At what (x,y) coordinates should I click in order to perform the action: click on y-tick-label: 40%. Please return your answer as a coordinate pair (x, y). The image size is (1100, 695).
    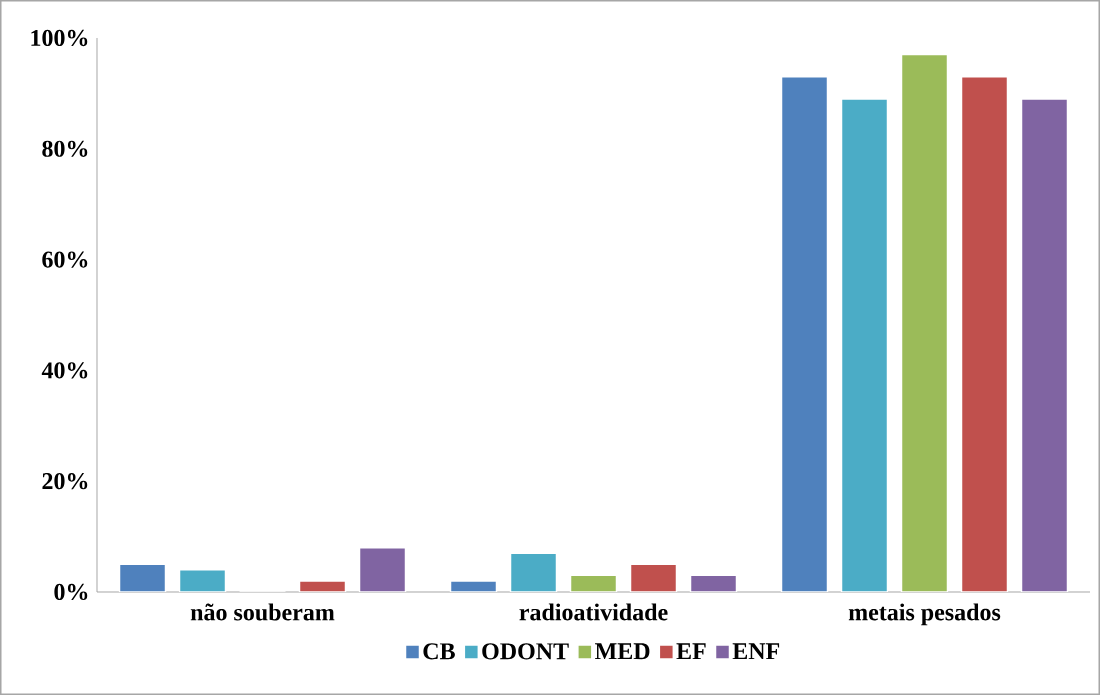
    Looking at the image, I should click on (64, 370).